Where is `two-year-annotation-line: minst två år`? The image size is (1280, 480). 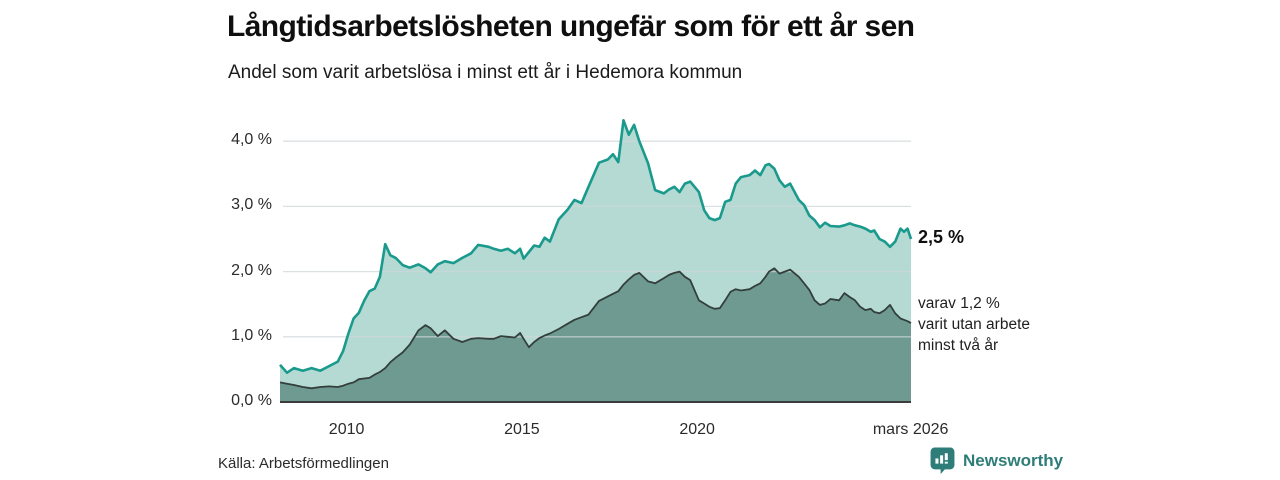 two-year-annotation-line: minst två år is located at coordinates (958, 345).